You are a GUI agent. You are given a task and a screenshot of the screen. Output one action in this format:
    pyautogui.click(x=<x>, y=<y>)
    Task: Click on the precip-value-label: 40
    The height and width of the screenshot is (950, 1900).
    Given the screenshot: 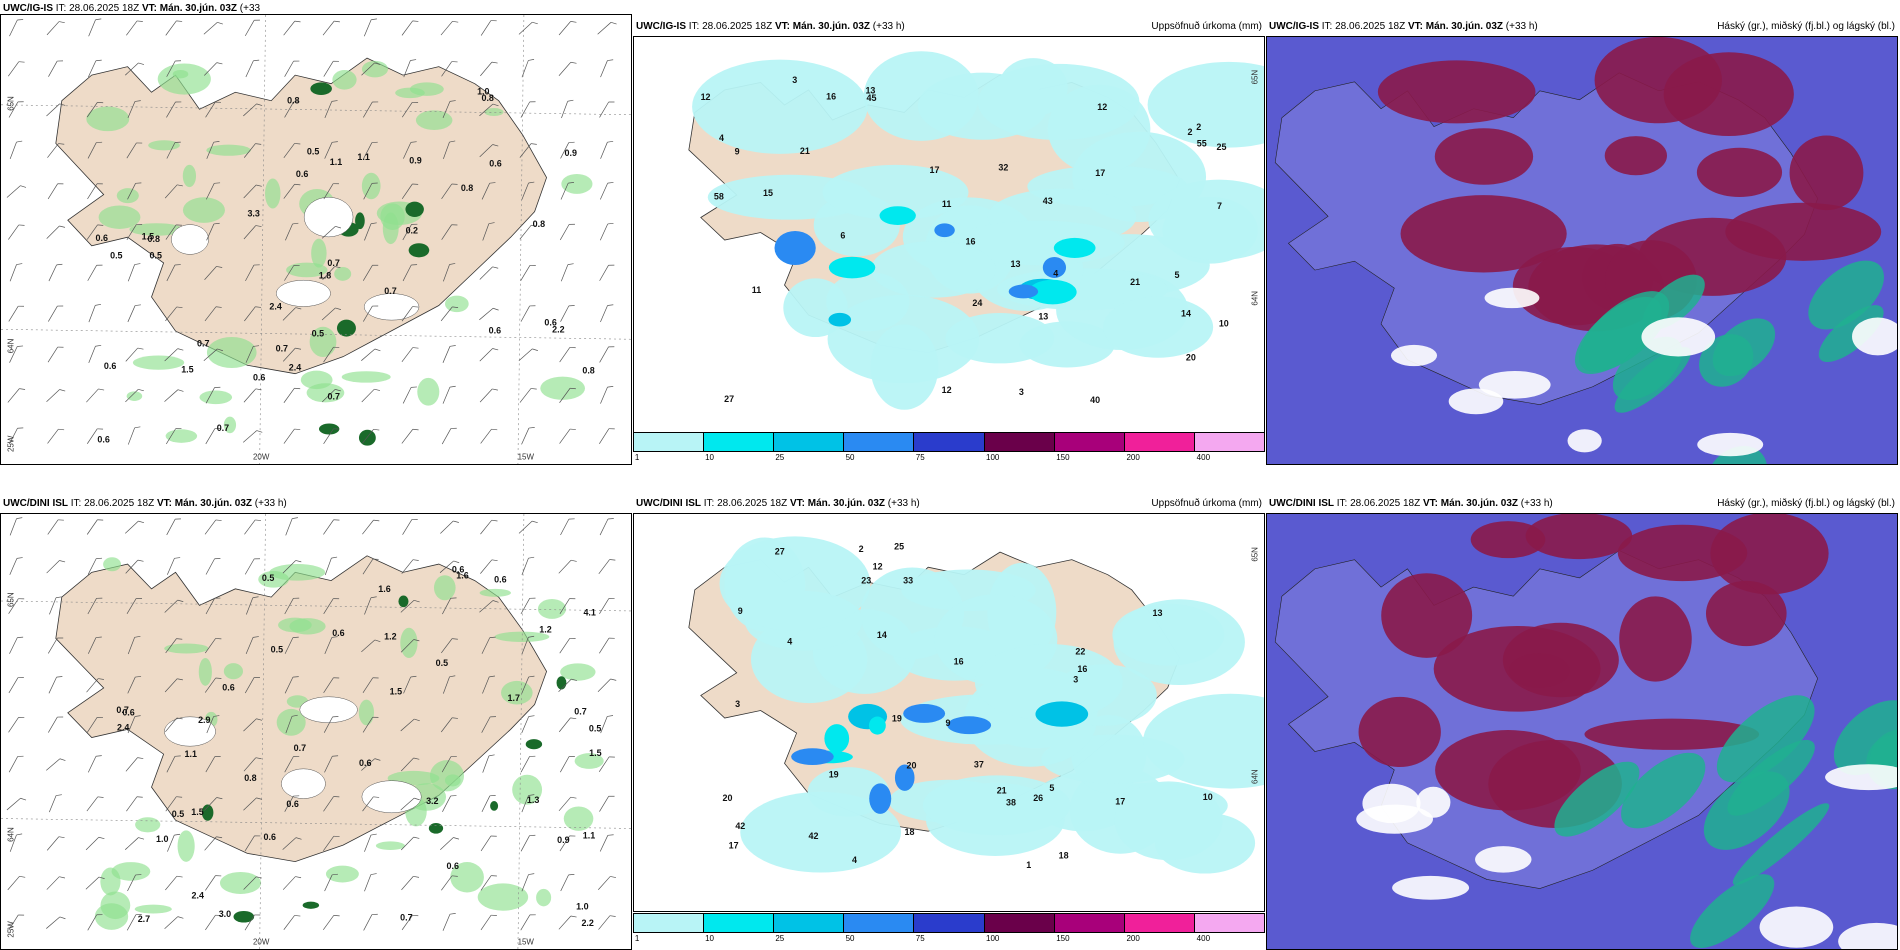 What is the action you would take?
    pyautogui.click(x=1095, y=400)
    